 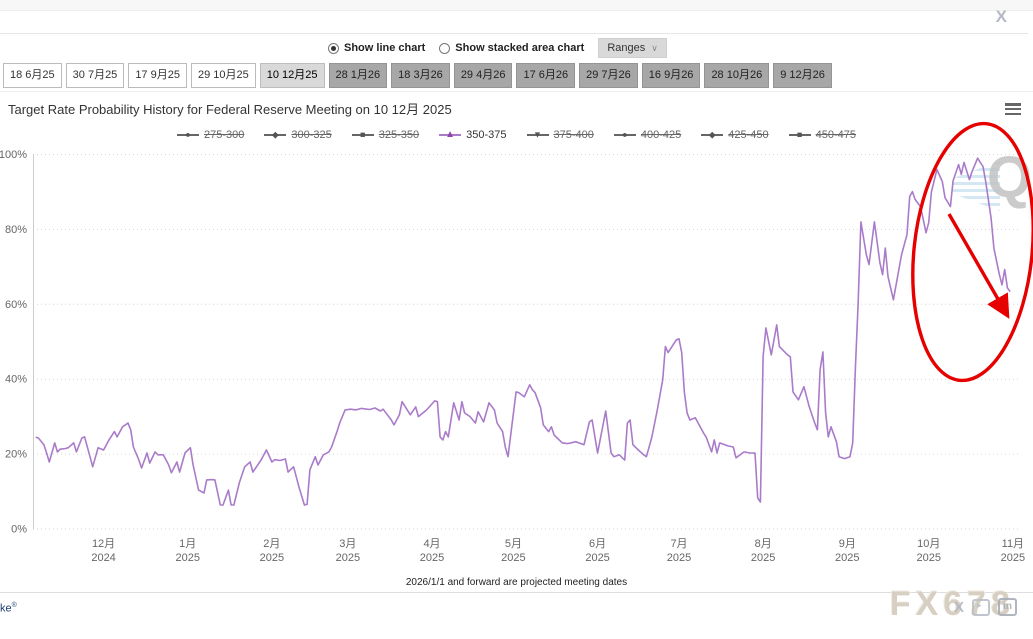 What do you see at coordinates (516, 592) in the screenshot?
I see `bottom-divider` at bounding box center [516, 592].